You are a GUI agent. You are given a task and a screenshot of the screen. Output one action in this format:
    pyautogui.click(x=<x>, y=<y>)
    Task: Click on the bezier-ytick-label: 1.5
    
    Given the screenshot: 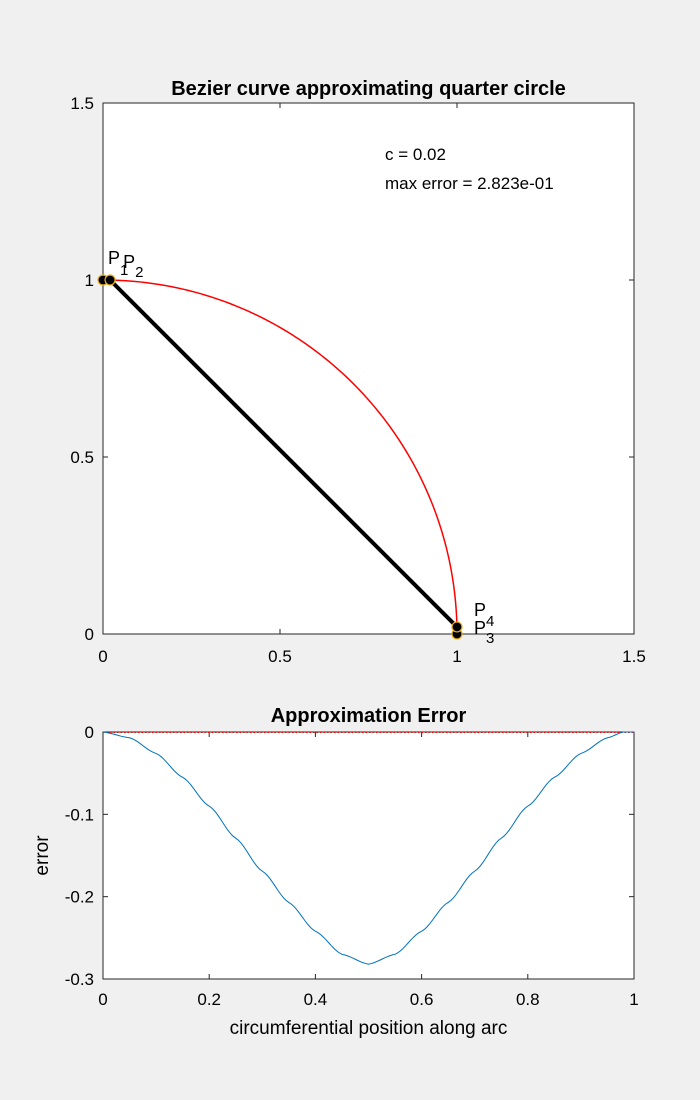 What is the action you would take?
    pyautogui.click(x=82, y=103)
    